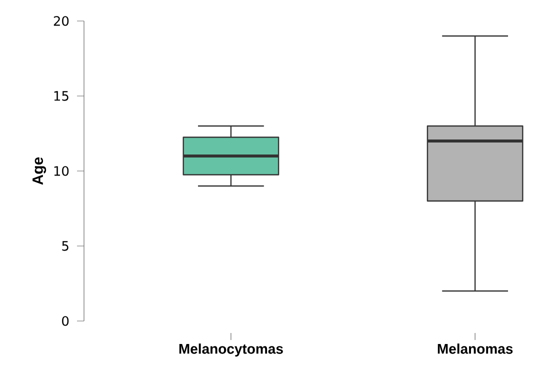 The height and width of the screenshot is (384, 550). What do you see at coordinates (231, 350) in the screenshot?
I see `x-tick-label: Melanocytomas` at bounding box center [231, 350].